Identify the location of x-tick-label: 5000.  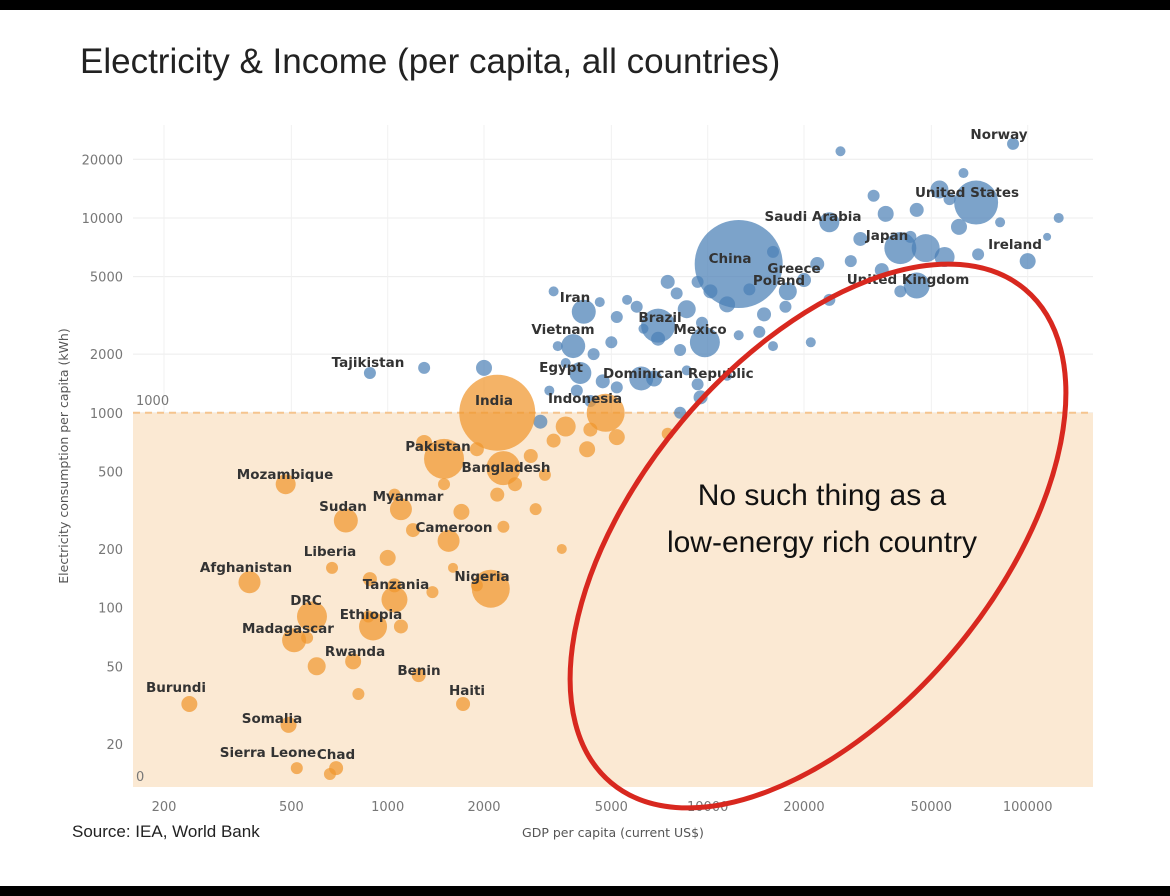
(611, 807).